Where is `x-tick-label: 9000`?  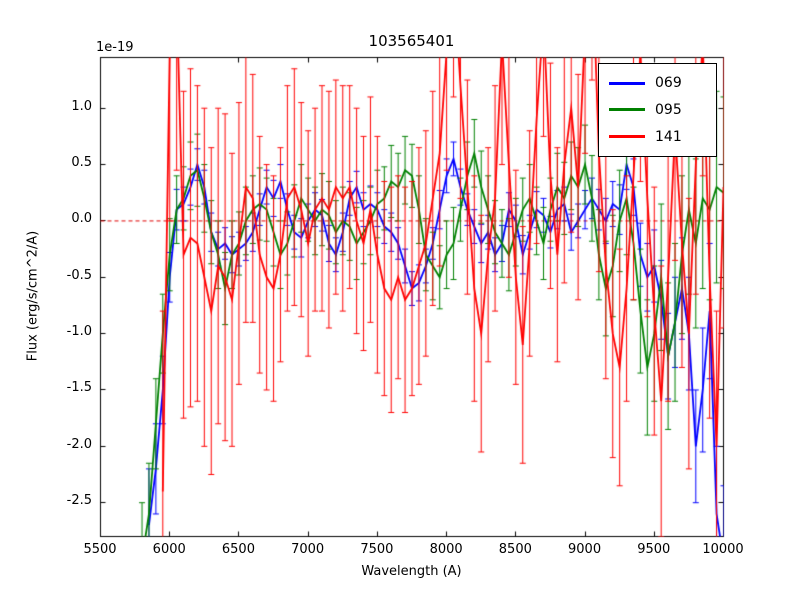
x-tick-label: 9000 is located at coordinates (585, 549).